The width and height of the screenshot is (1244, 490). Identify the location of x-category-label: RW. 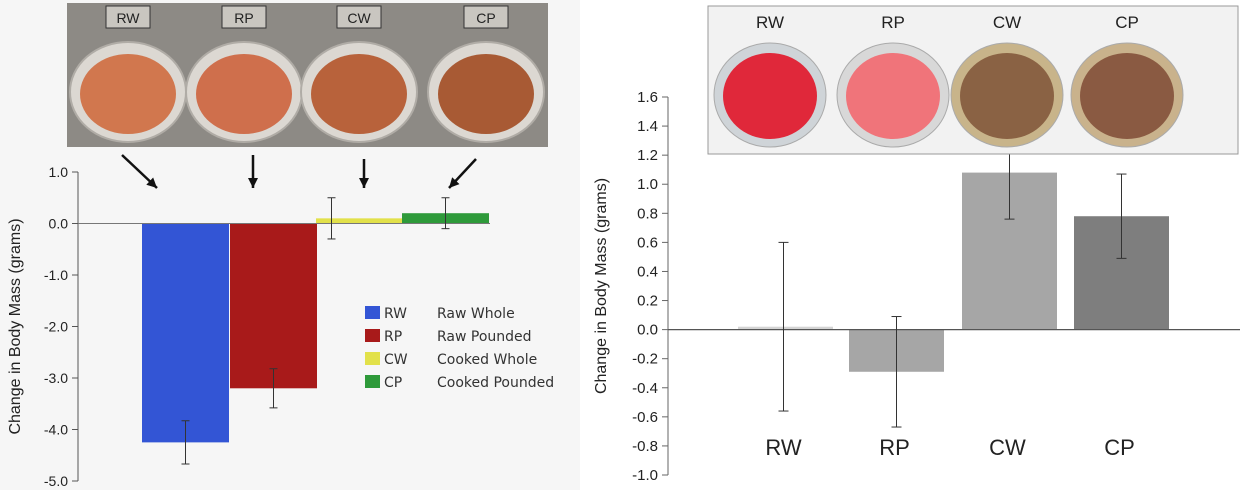
(783, 447).